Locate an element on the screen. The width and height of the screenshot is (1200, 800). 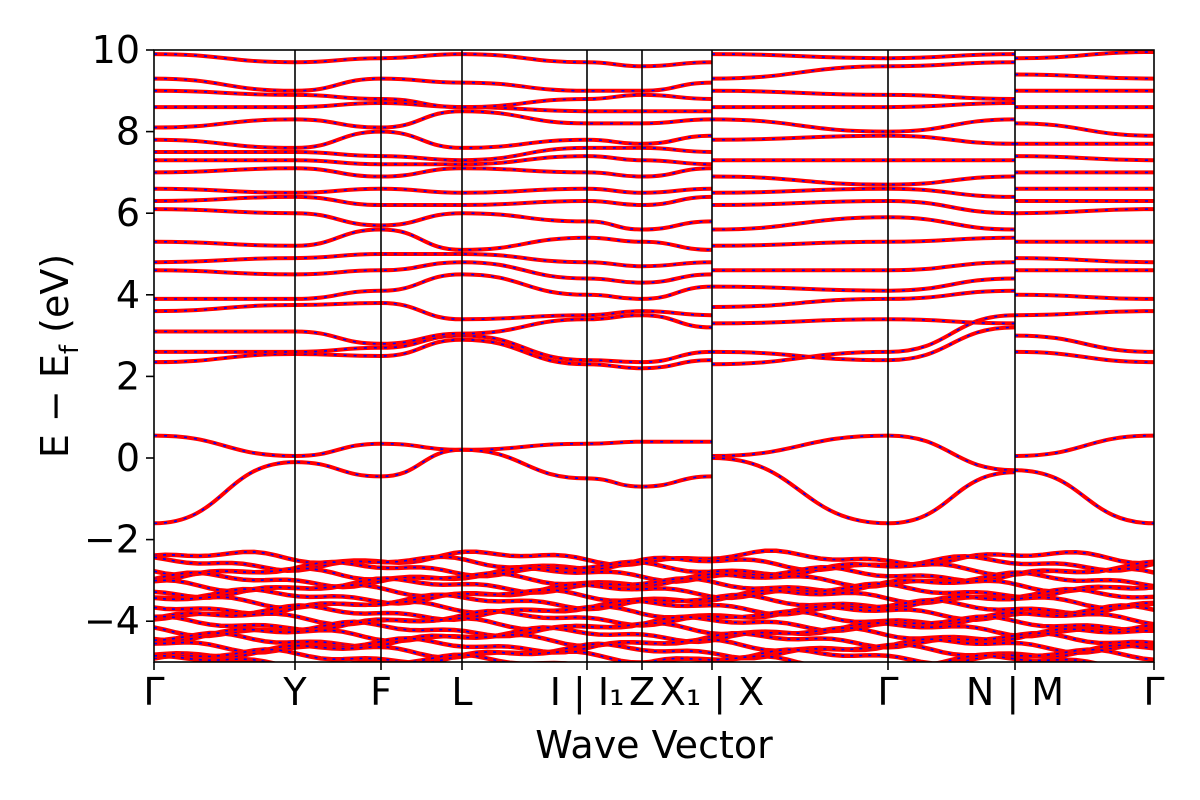
kpoint-label-2: F is located at coordinates (381, 692).